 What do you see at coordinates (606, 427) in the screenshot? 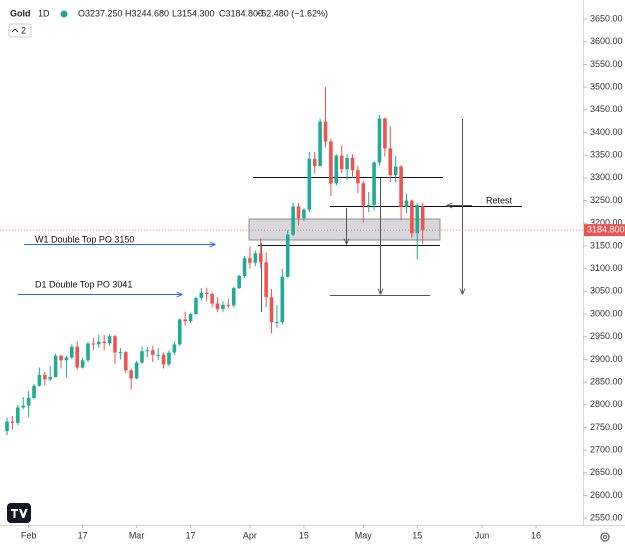
I see `y-tick-label: 2750.00` at bounding box center [606, 427].